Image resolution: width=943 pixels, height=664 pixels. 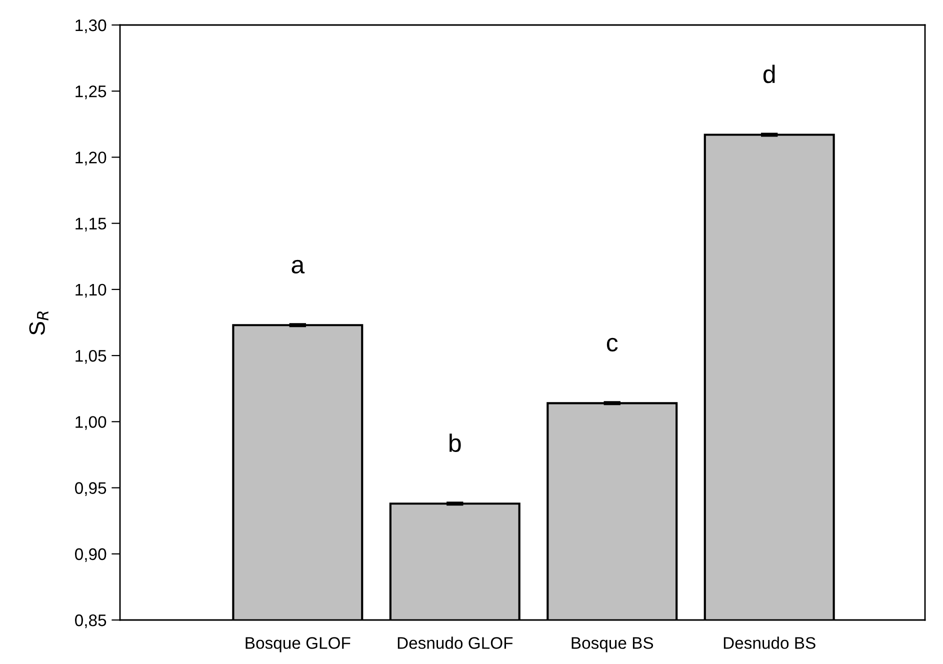 What do you see at coordinates (90, 621) in the screenshot?
I see `y-tick-label: 0,85` at bounding box center [90, 621].